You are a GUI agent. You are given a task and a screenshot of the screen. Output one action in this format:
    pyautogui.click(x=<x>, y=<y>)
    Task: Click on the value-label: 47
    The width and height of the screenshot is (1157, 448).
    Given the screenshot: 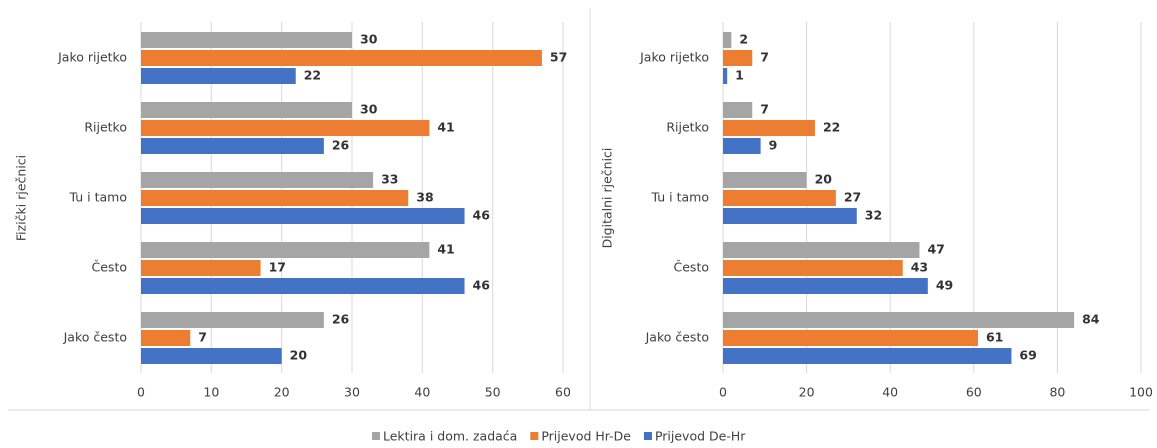 What is the action you would take?
    pyautogui.click(x=935, y=249)
    